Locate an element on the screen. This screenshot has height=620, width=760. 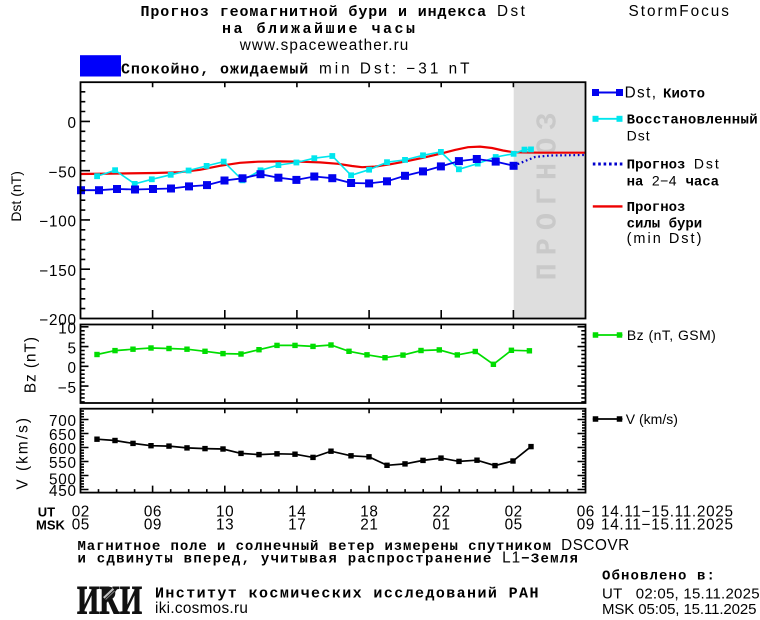
svg-text: Dst is located at coordinates (639, 135).